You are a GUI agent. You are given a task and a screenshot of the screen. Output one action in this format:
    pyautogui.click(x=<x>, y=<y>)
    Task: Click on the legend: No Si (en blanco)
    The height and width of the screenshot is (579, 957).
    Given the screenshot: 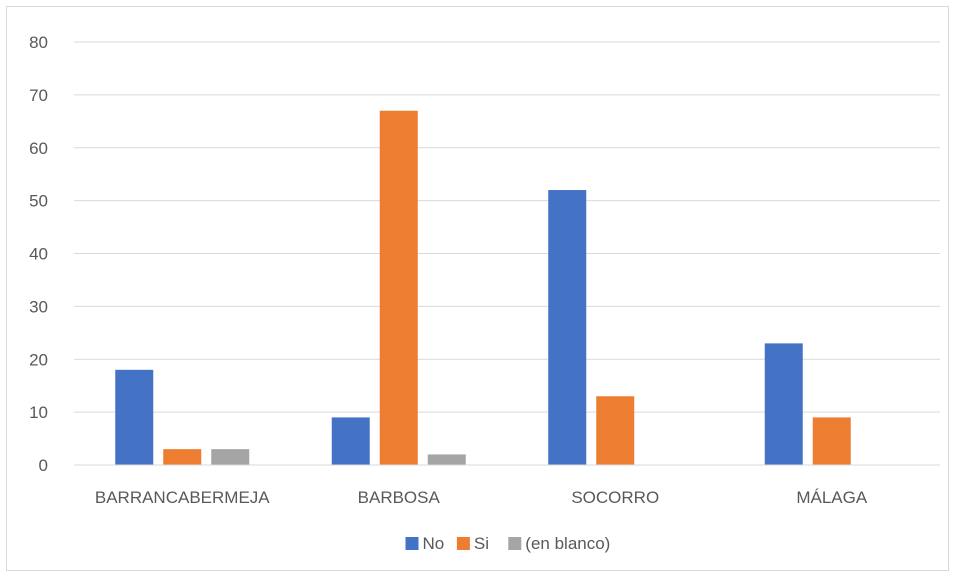 What is the action you would take?
    pyautogui.click(x=507, y=543)
    